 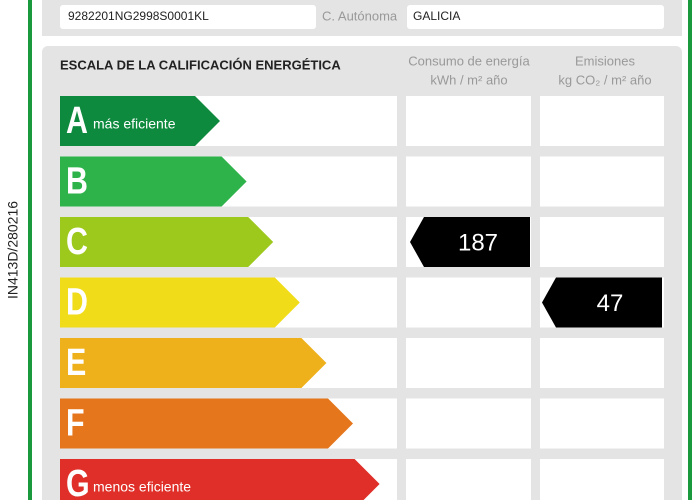 I want to click on rating-letter: G, so click(x=78, y=481).